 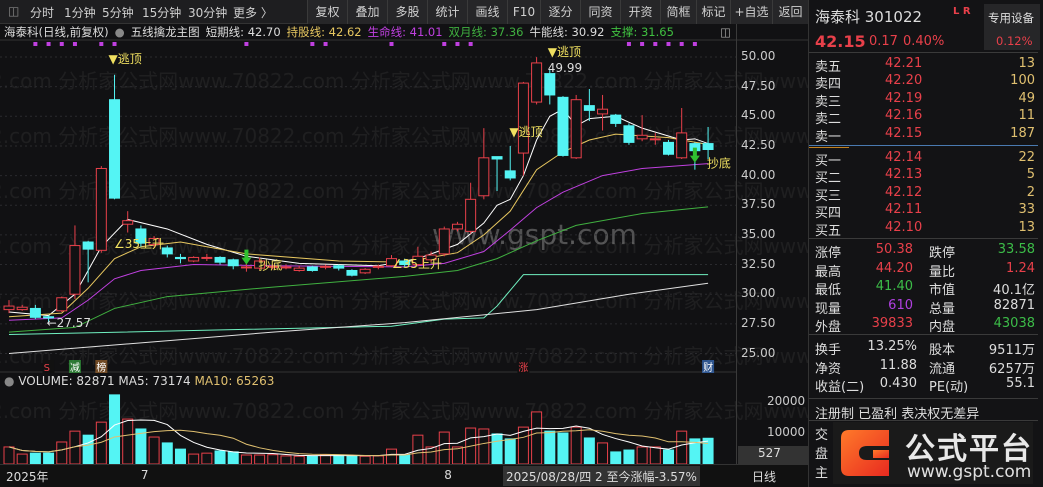 What do you see at coordinates (828, 161) in the screenshot?
I see `bid-row-cell: 买一` at bounding box center [828, 161].